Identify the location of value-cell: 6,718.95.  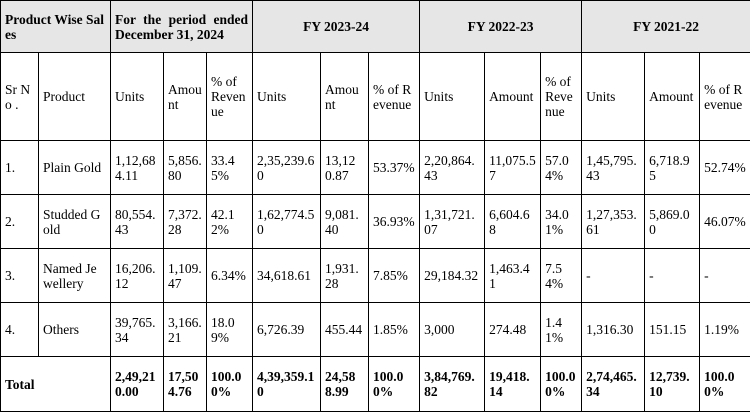
(672, 168).